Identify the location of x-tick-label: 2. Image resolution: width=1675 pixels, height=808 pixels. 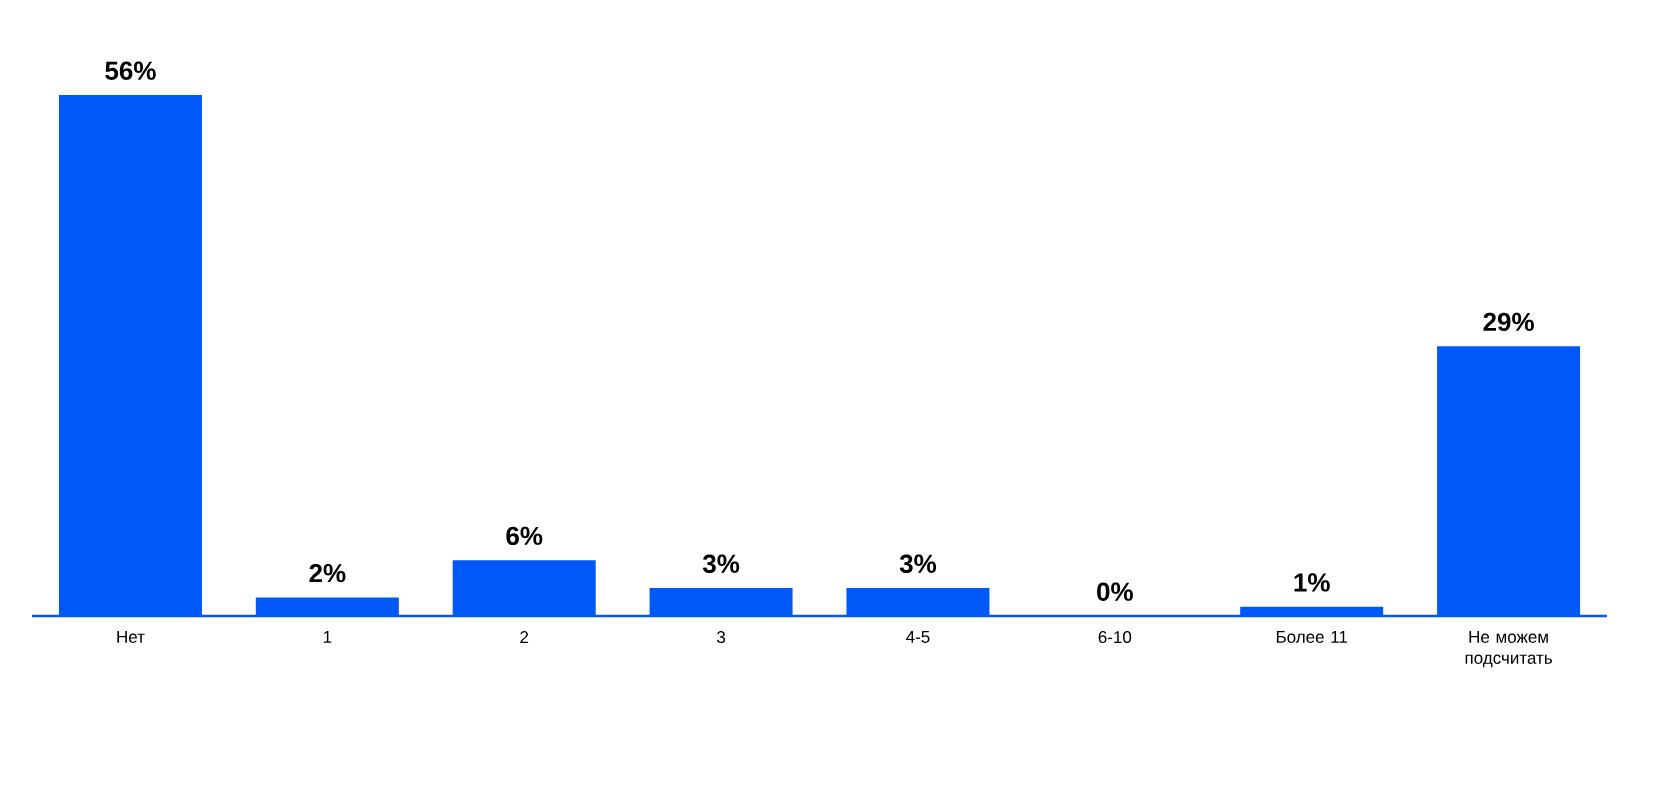
(524, 637).